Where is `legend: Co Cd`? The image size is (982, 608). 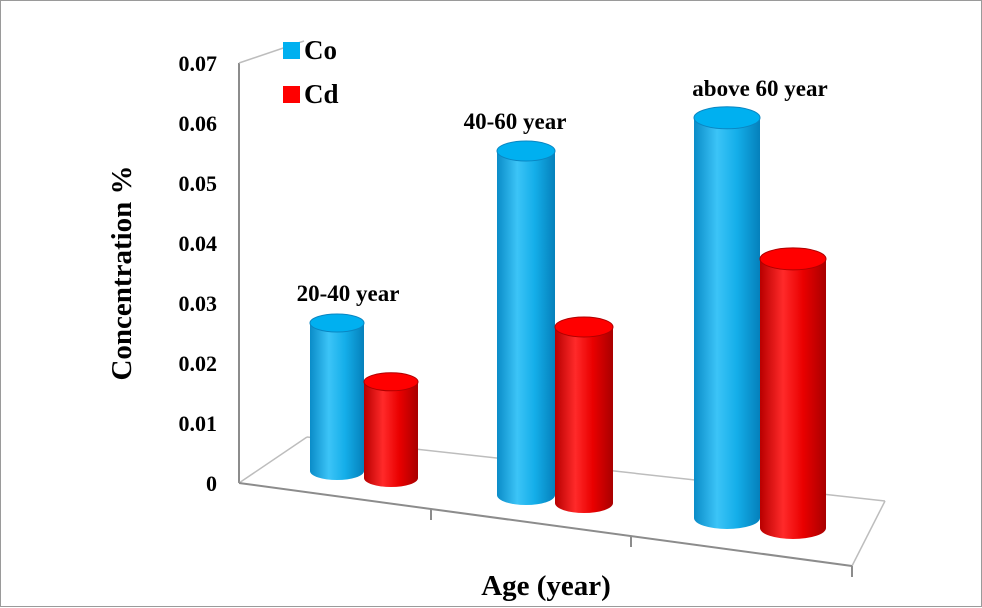
legend: Co Cd is located at coordinates (311, 72).